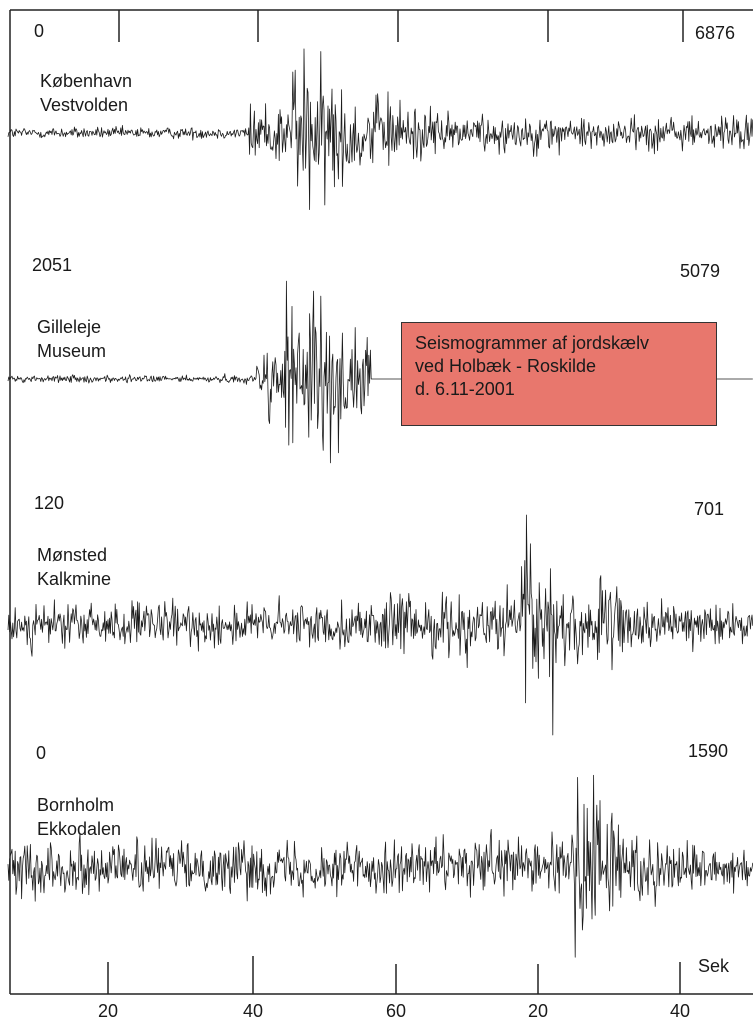 Image resolution: width=753 pixels, height=1019 pixels. Describe the element at coordinates (709, 509) in the screenshot. I see `trace-3-right-label: 701` at that location.